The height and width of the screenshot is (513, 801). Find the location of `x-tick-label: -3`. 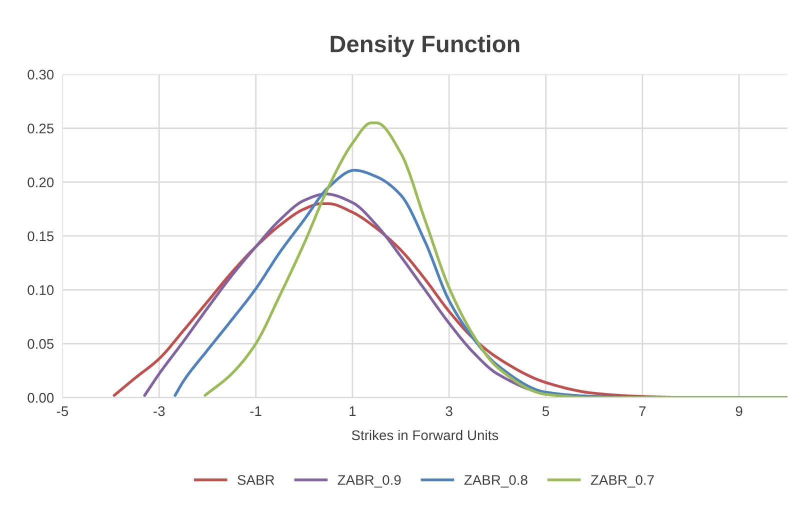

x-tick-label: -3 is located at coordinates (159, 411).